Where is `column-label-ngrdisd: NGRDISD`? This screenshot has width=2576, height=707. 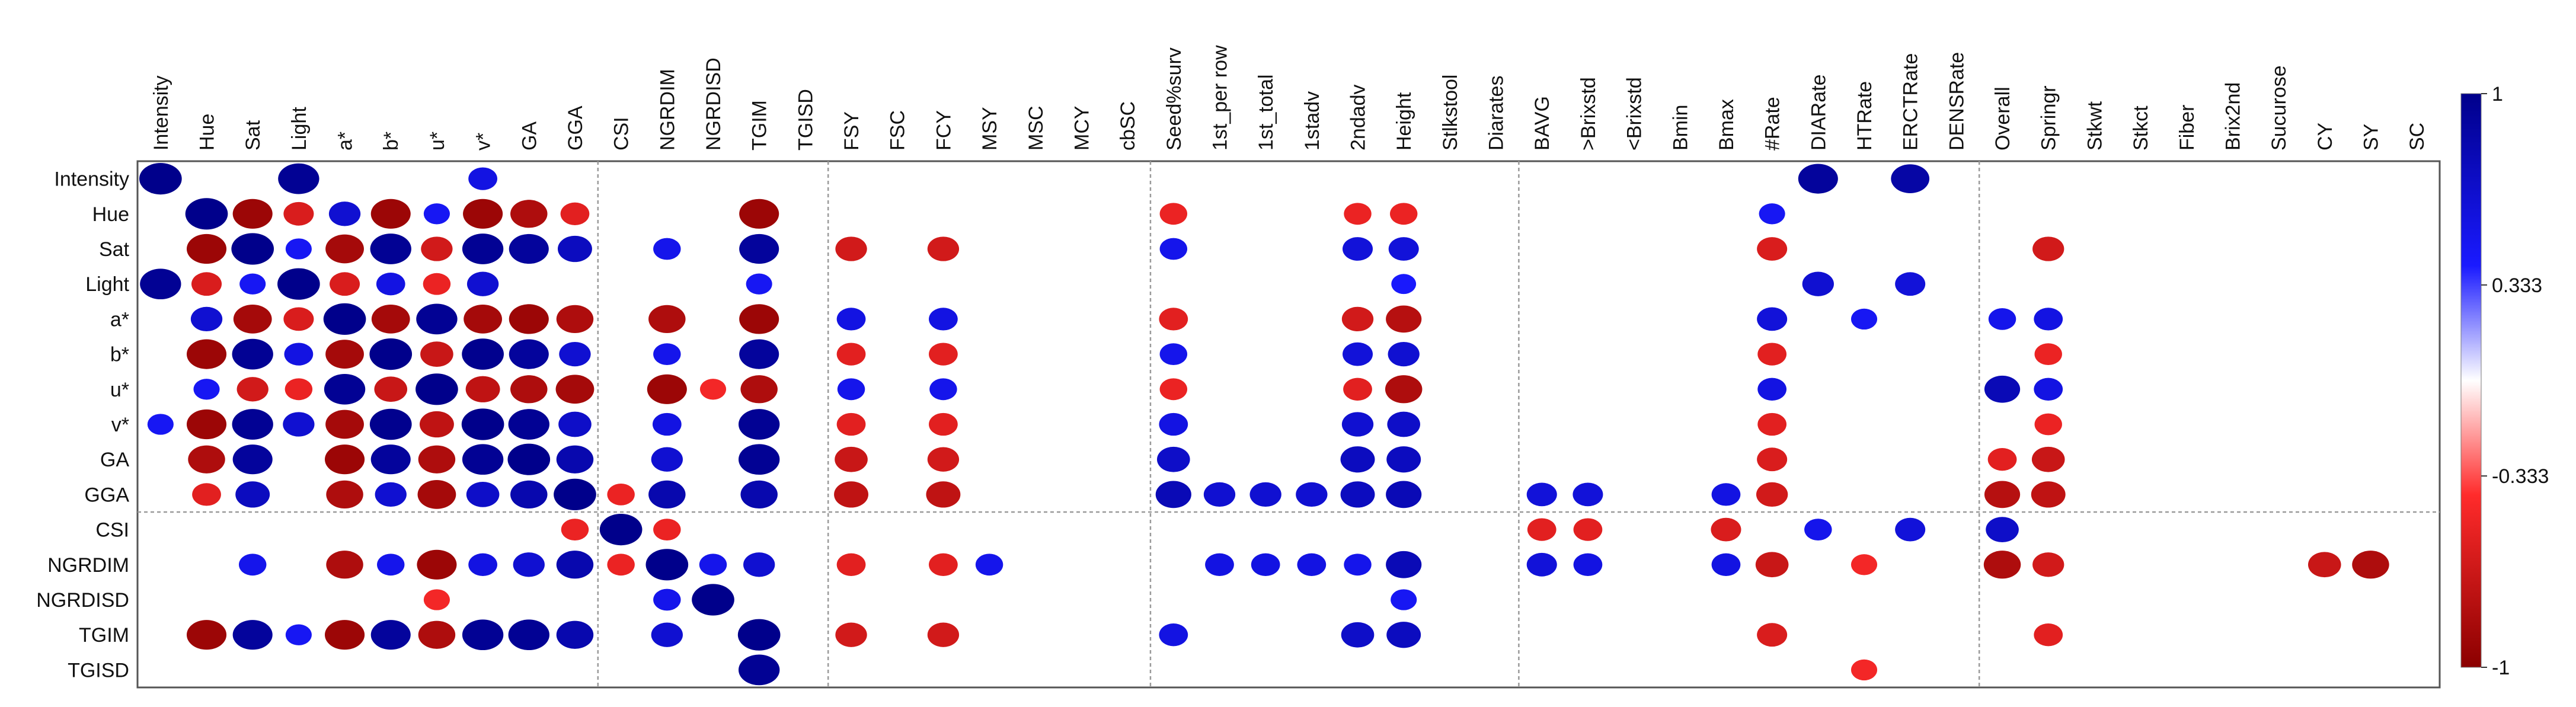 column-label-ngrdisd: NGRDISD is located at coordinates (713, 104).